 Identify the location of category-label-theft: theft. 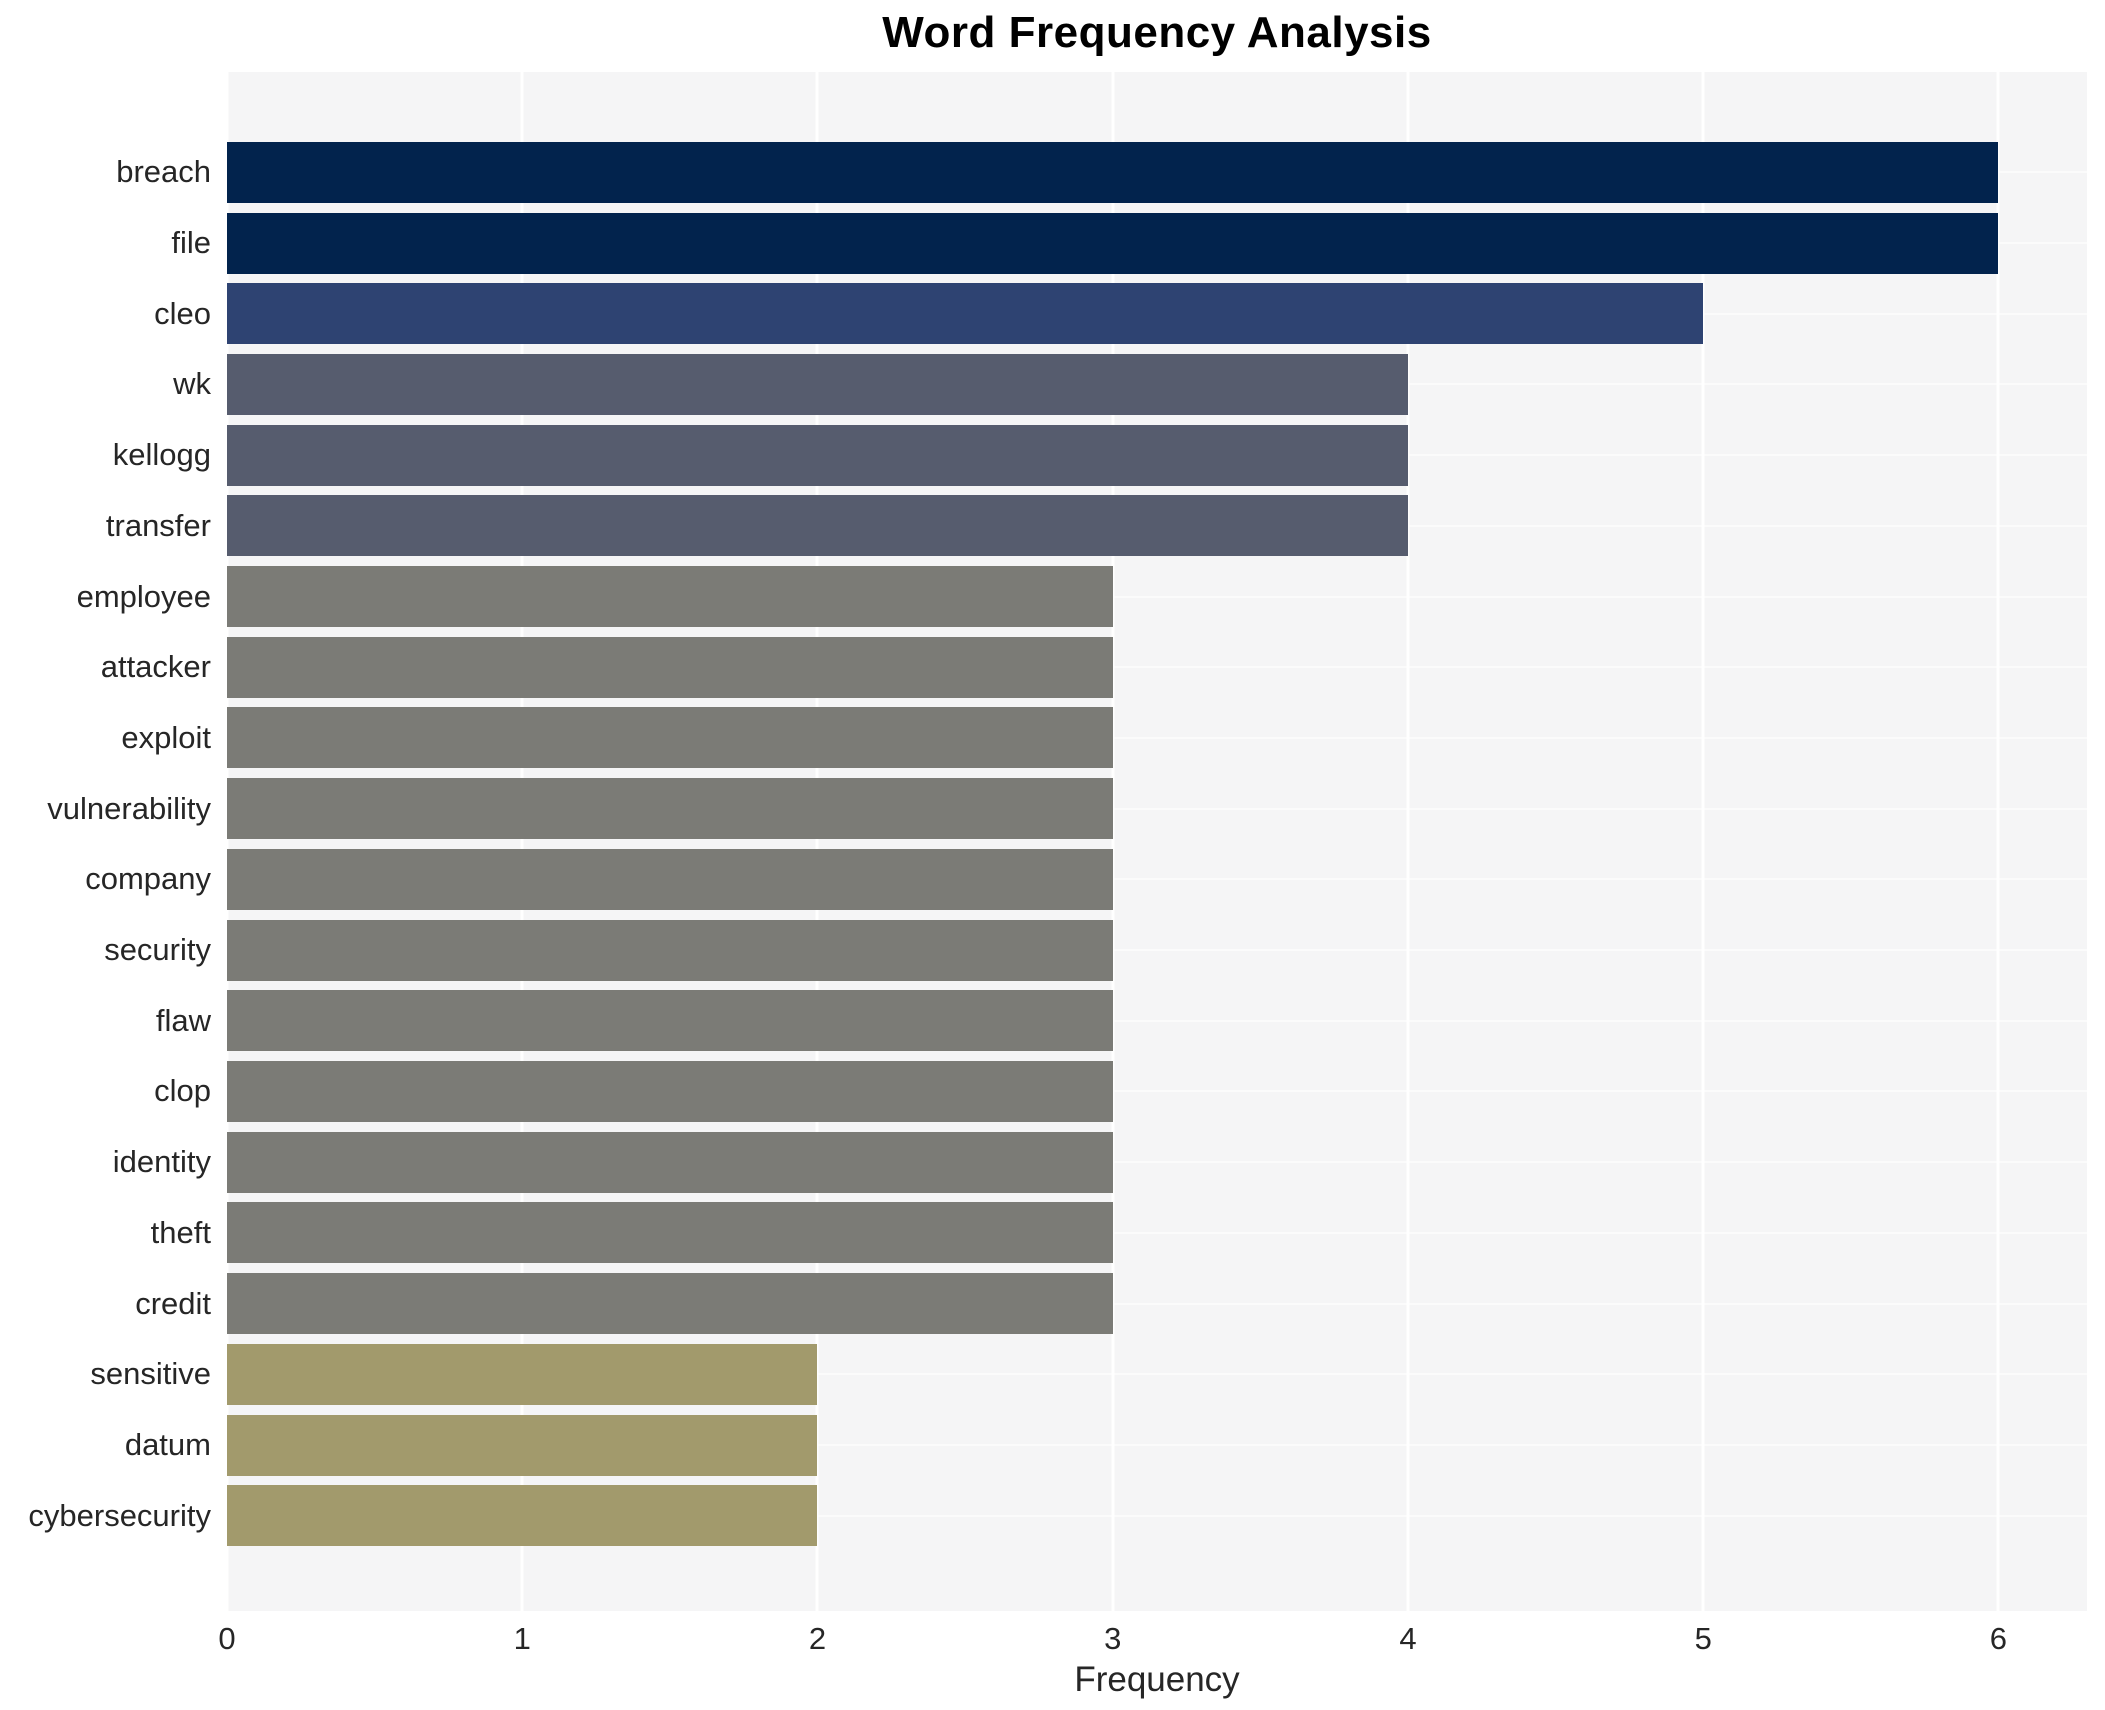
(180, 1232).